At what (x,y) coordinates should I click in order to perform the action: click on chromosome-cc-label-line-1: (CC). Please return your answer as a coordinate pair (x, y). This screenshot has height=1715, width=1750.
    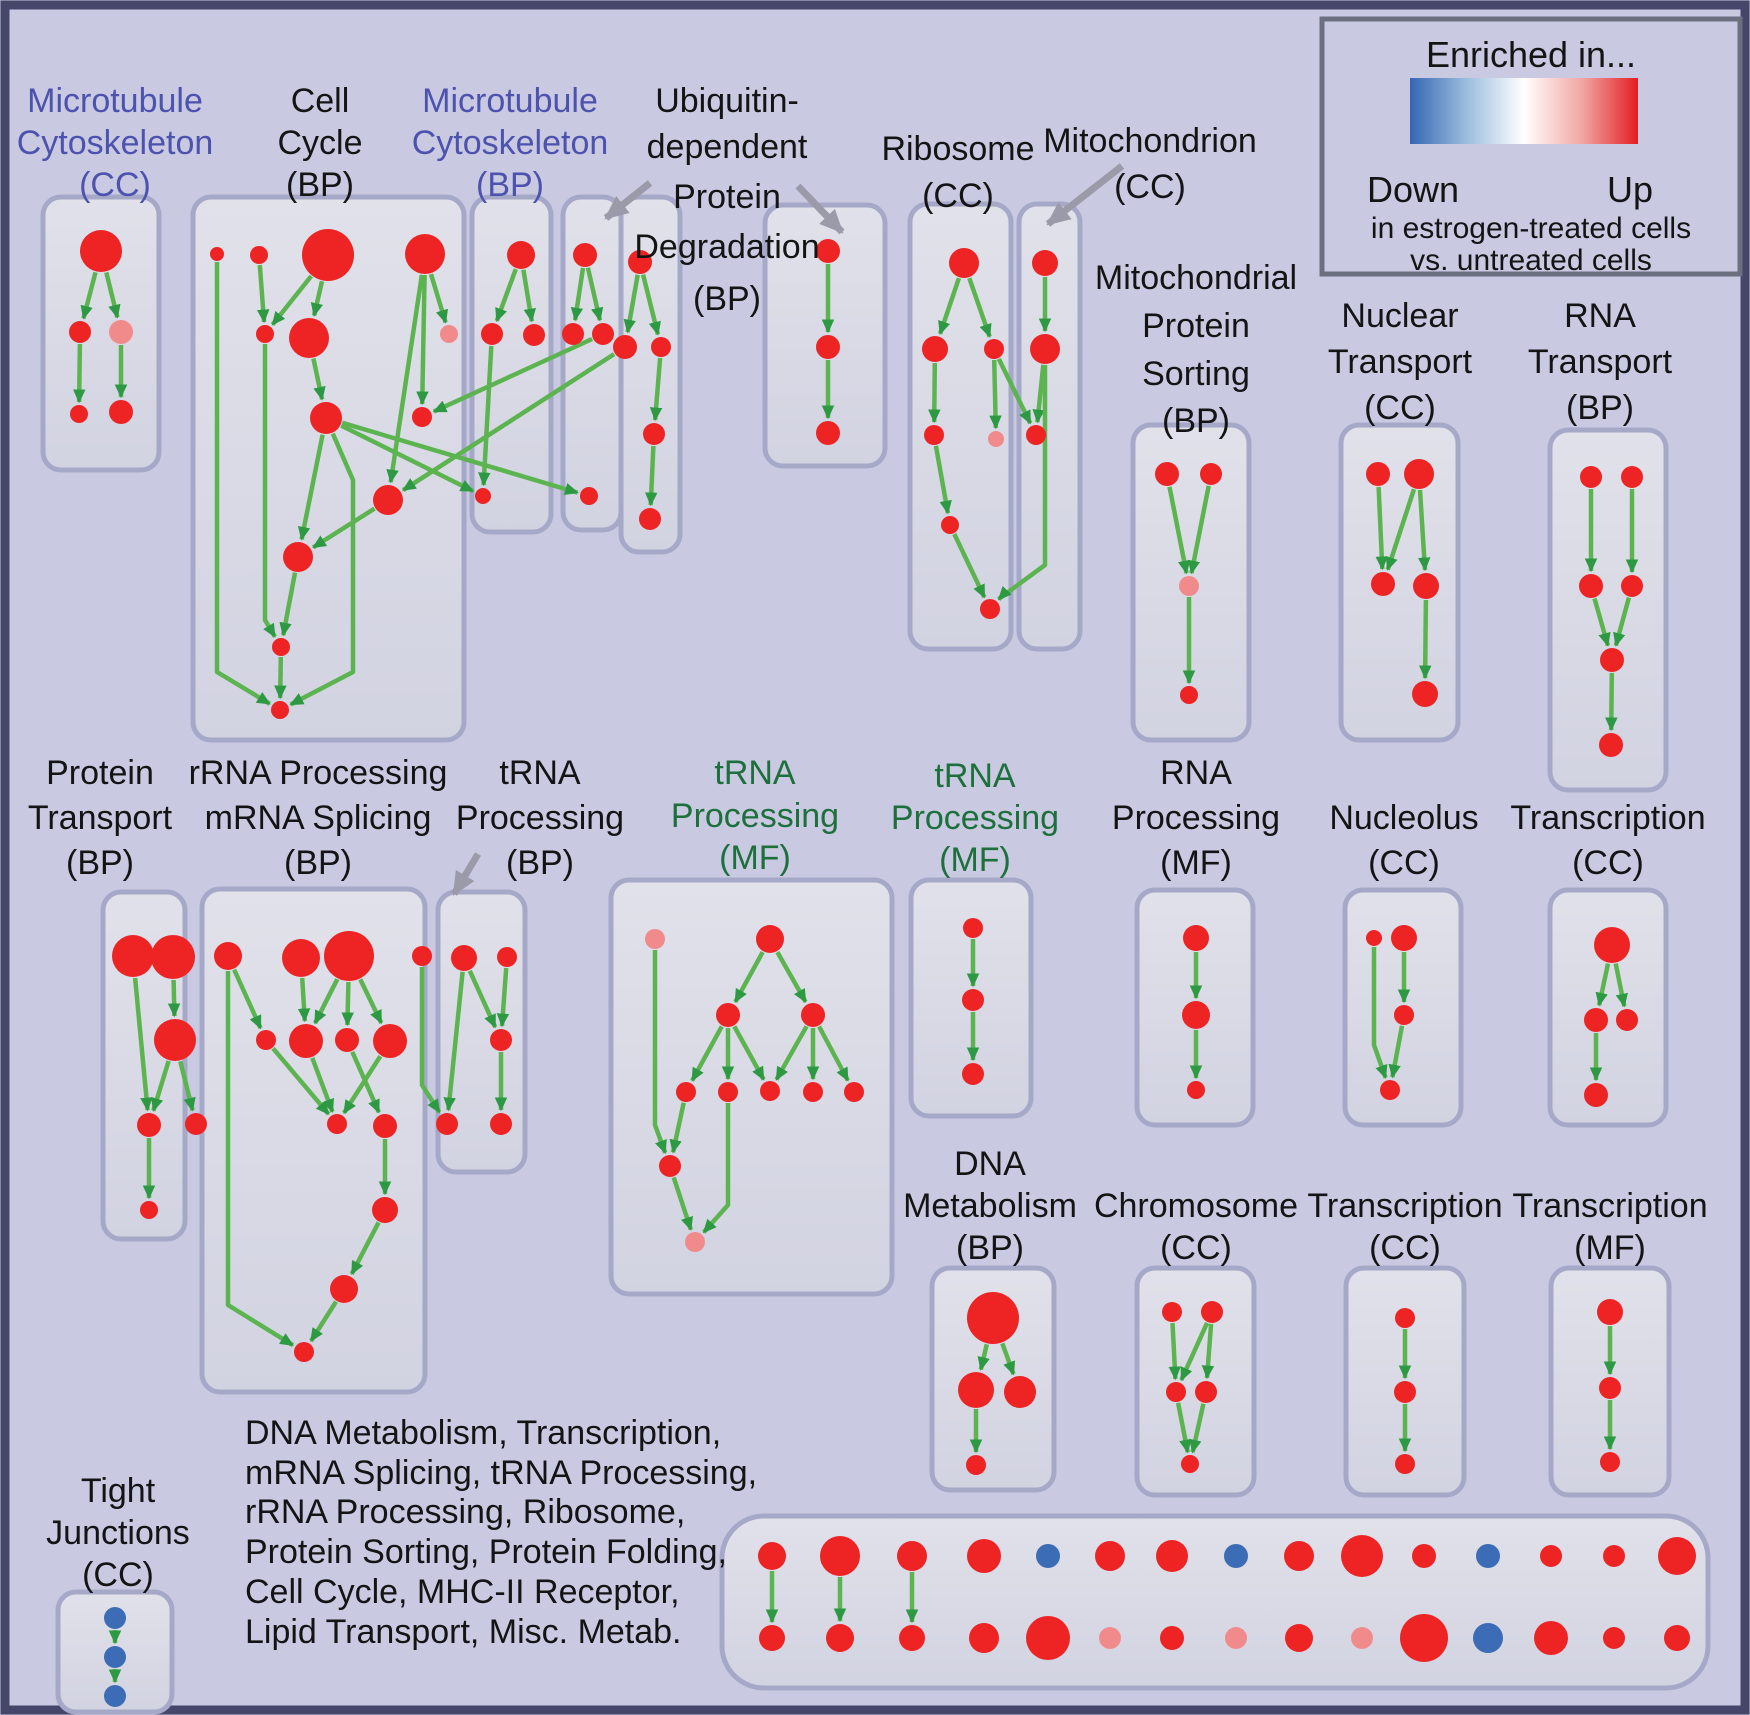
    Looking at the image, I should click on (1196, 1248).